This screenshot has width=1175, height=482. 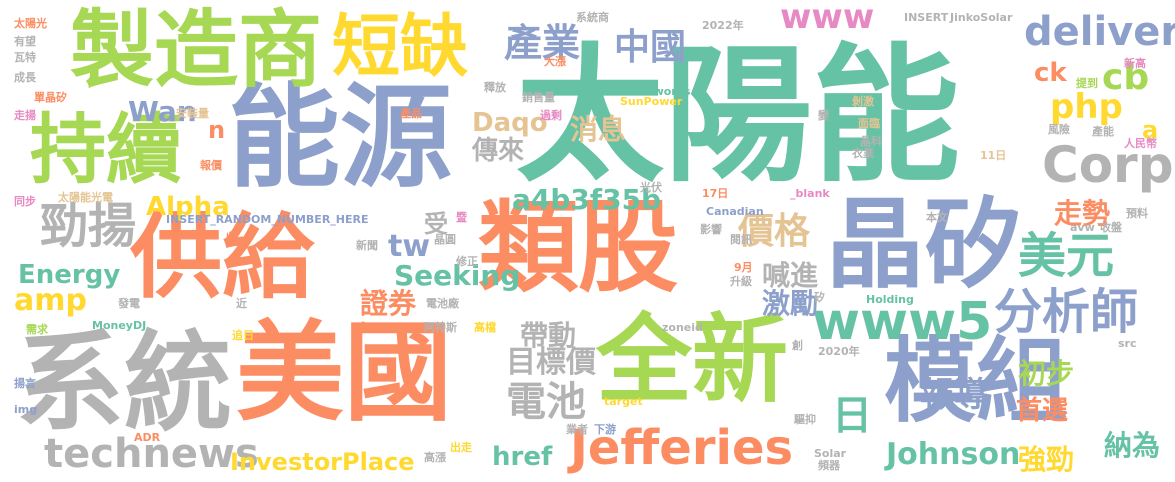 I want to click on word-dianchi: 電池, so click(x=546, y=402).